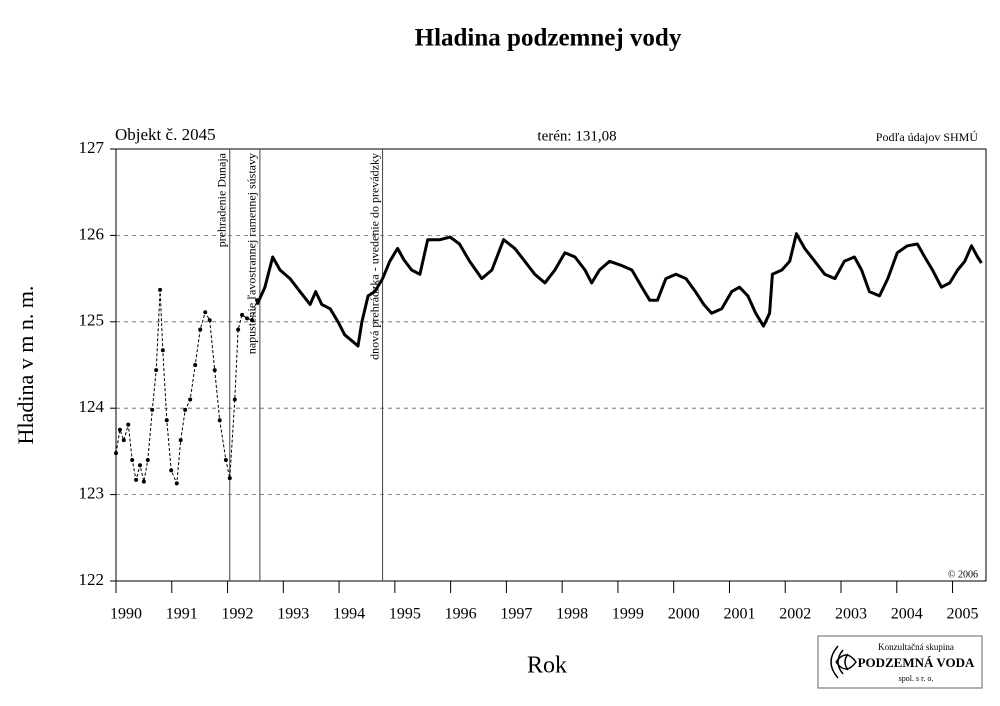 The width and height of the screenshot is (1000, 706). Describe the element at coordinates (25, 365) in the screenshot. I see `y-axis-label: Hladina v m n. m.` at that location.